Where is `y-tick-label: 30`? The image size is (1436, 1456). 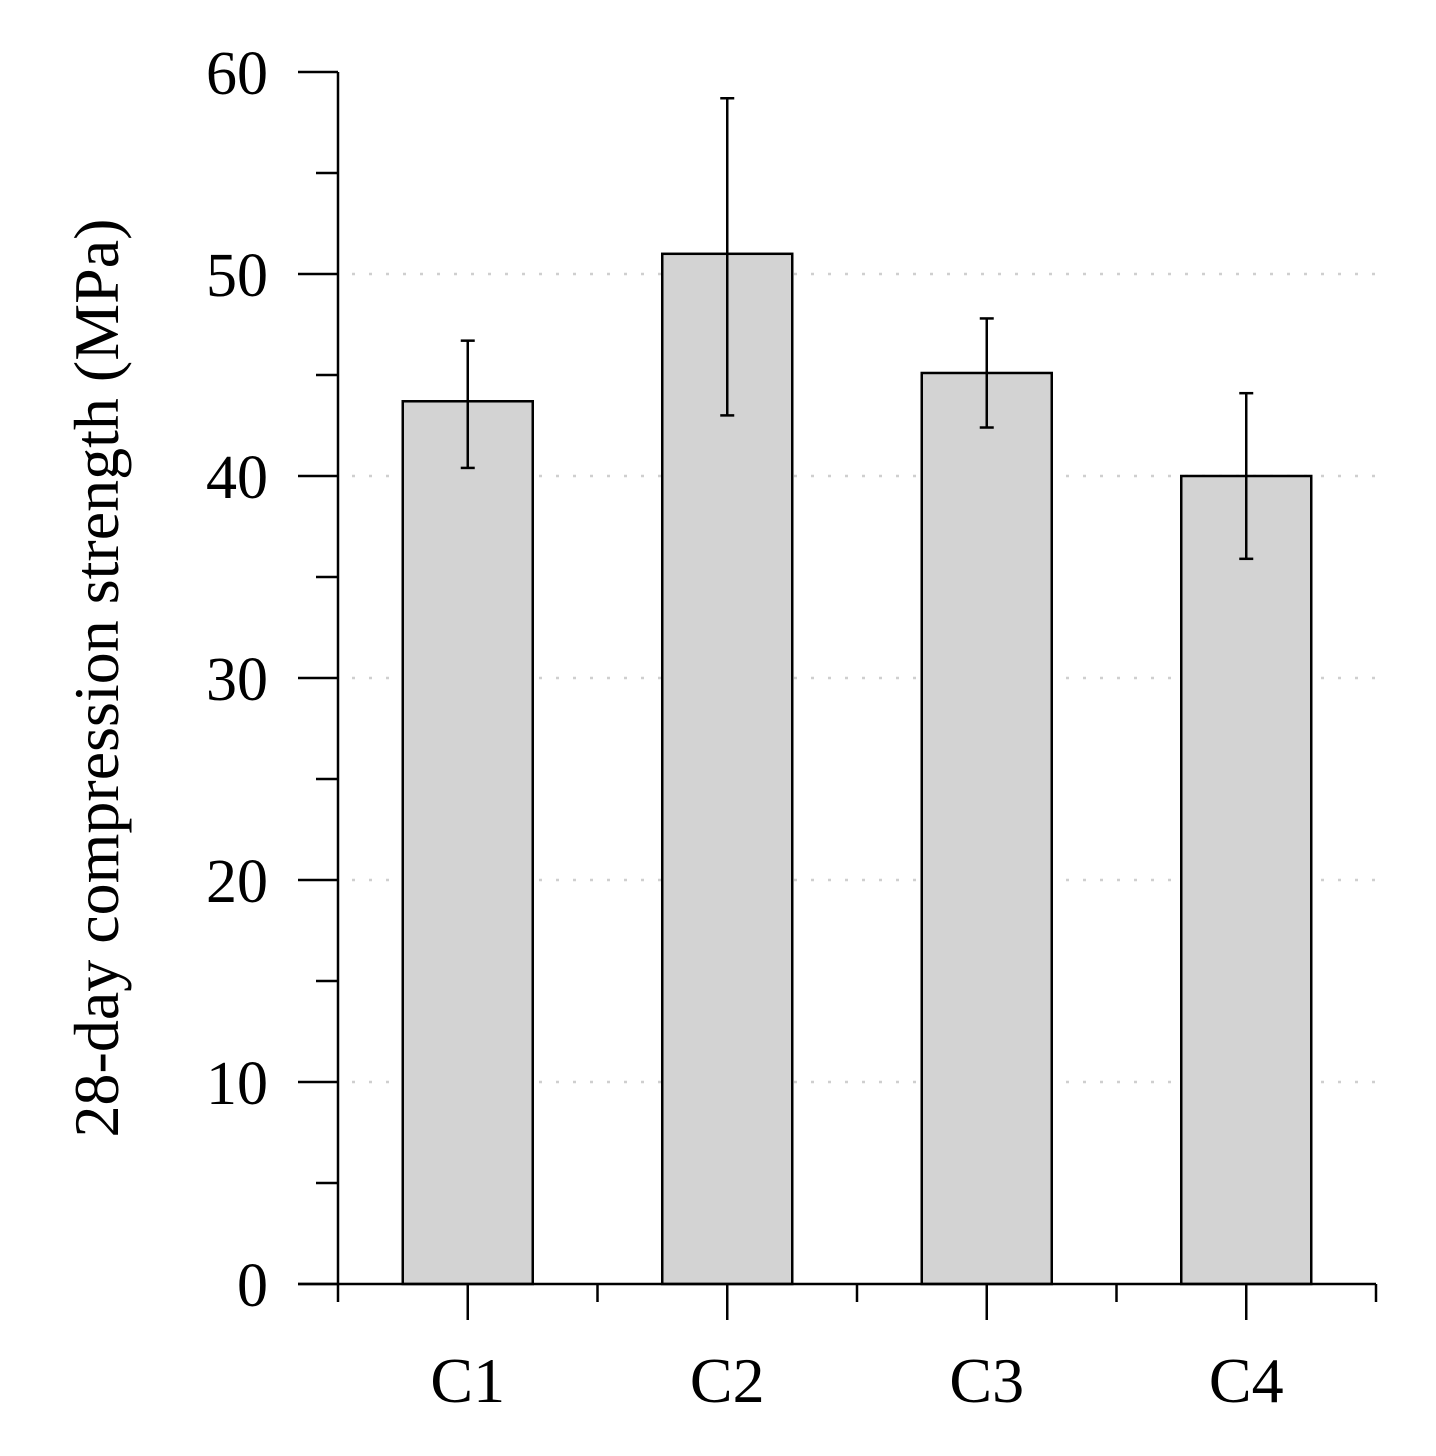
y-tick-label: 30 is located at coordinates (237, 680).